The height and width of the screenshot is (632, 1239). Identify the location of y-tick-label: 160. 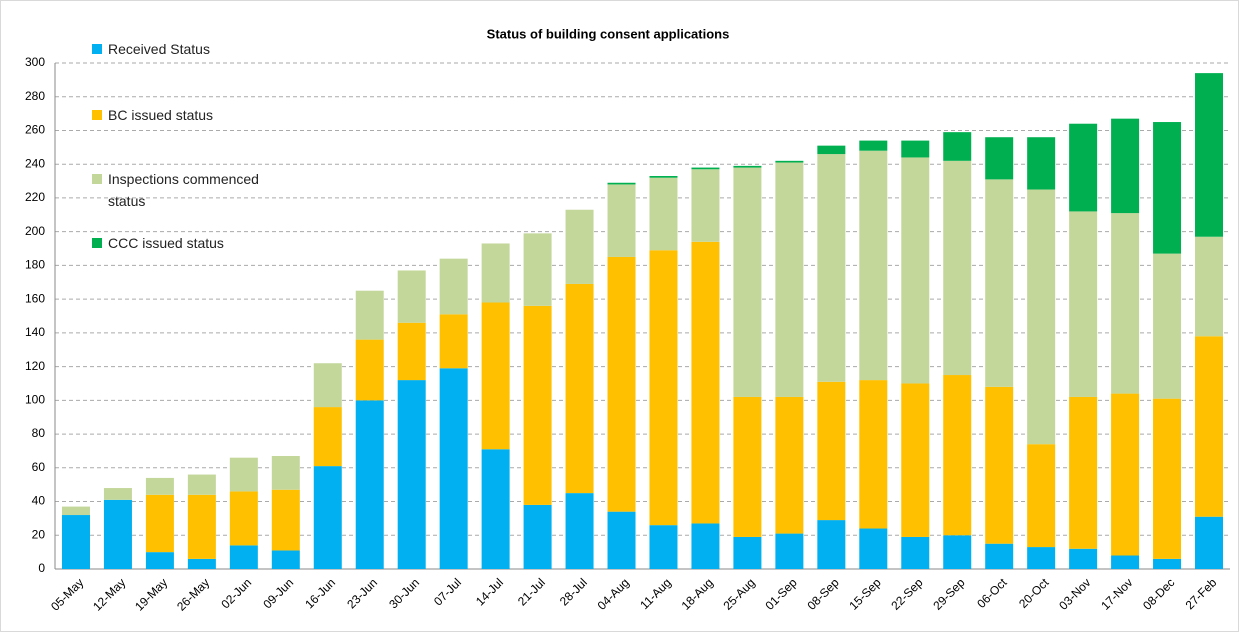
(35, 298).